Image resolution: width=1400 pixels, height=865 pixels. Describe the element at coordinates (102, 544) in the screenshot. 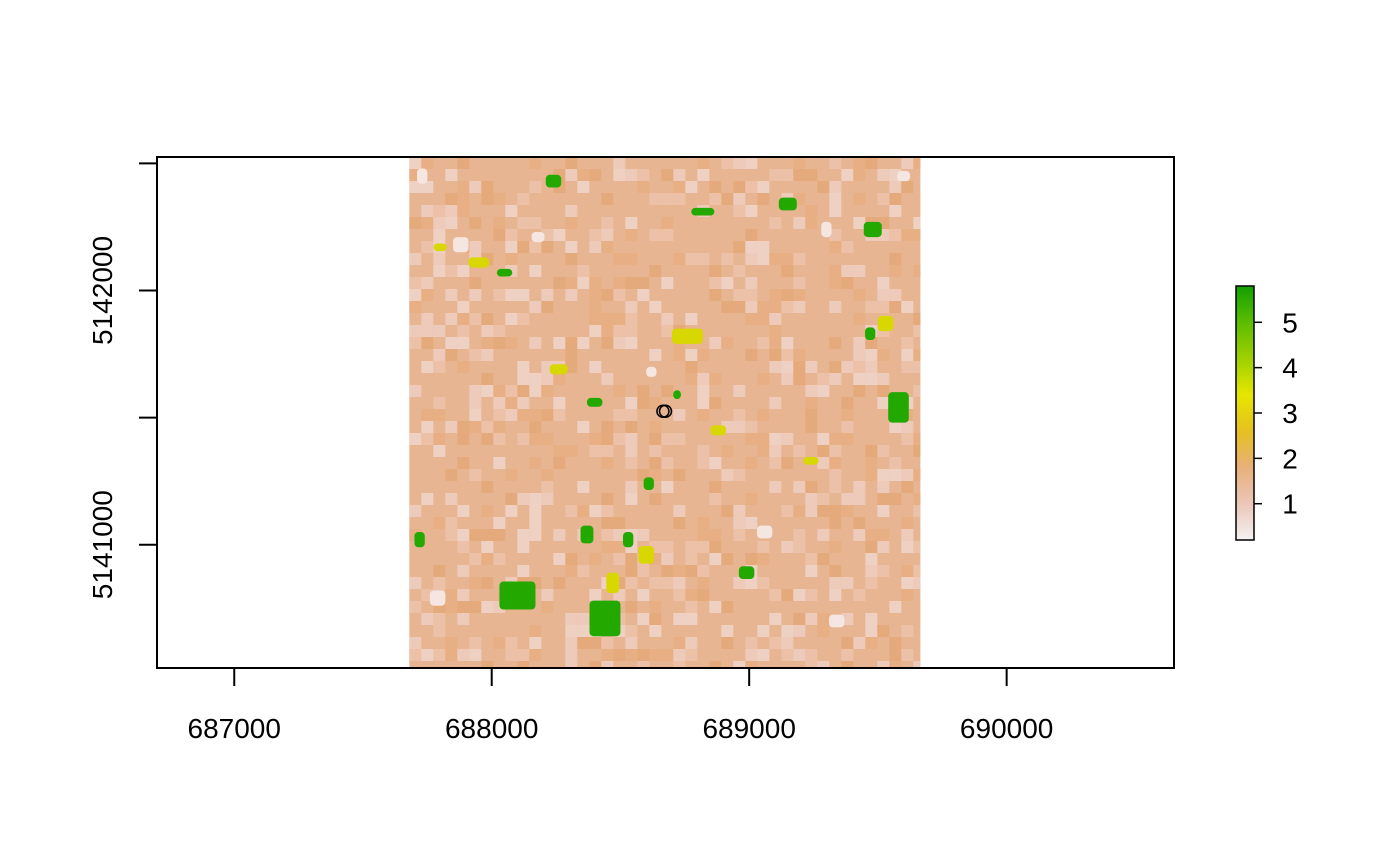

I see `y-tick-label: 5141000` at that location.